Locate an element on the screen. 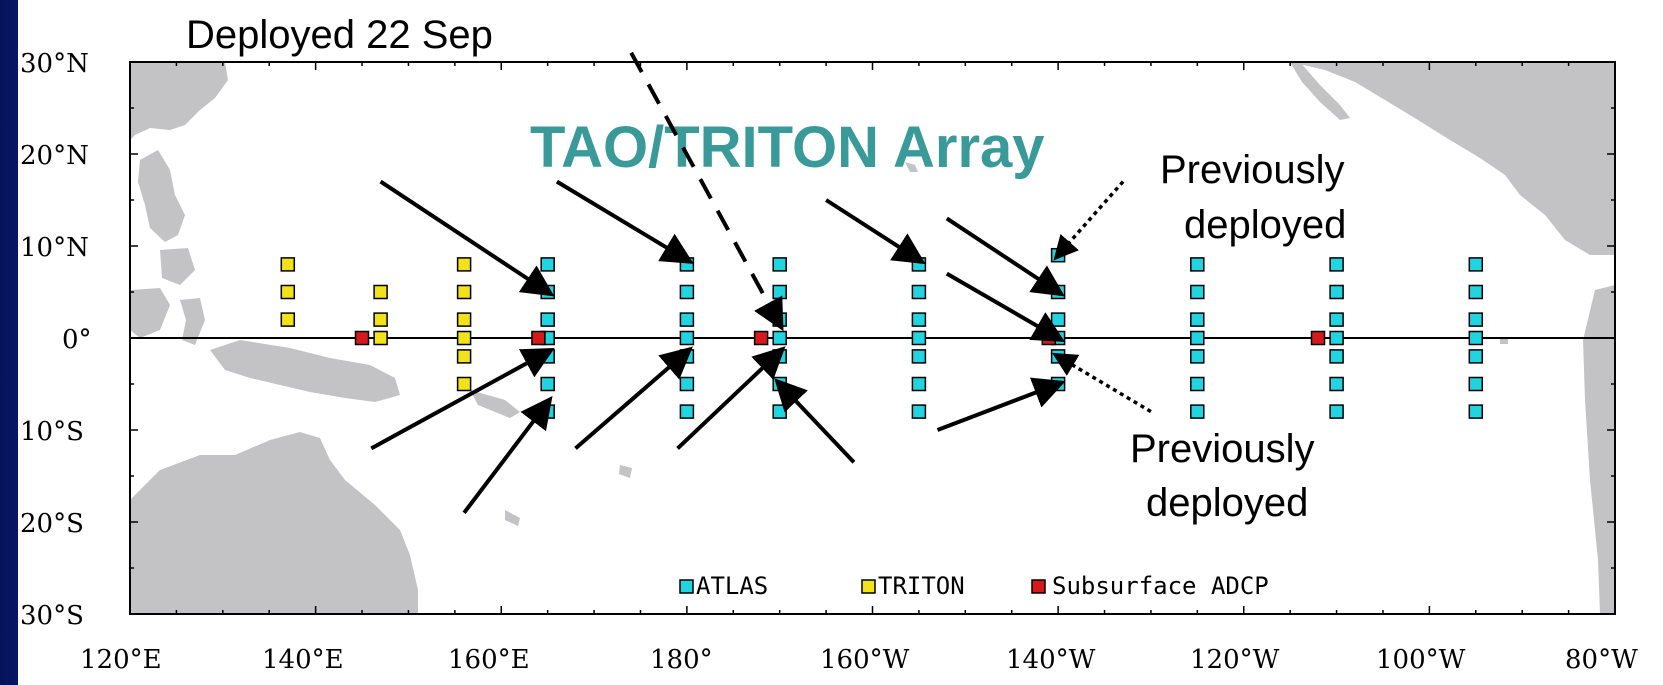  y-axis-labels: 30°N 20°N 10°N 0° 10°S 20°S 30°S is located at coordinates (56, 340).